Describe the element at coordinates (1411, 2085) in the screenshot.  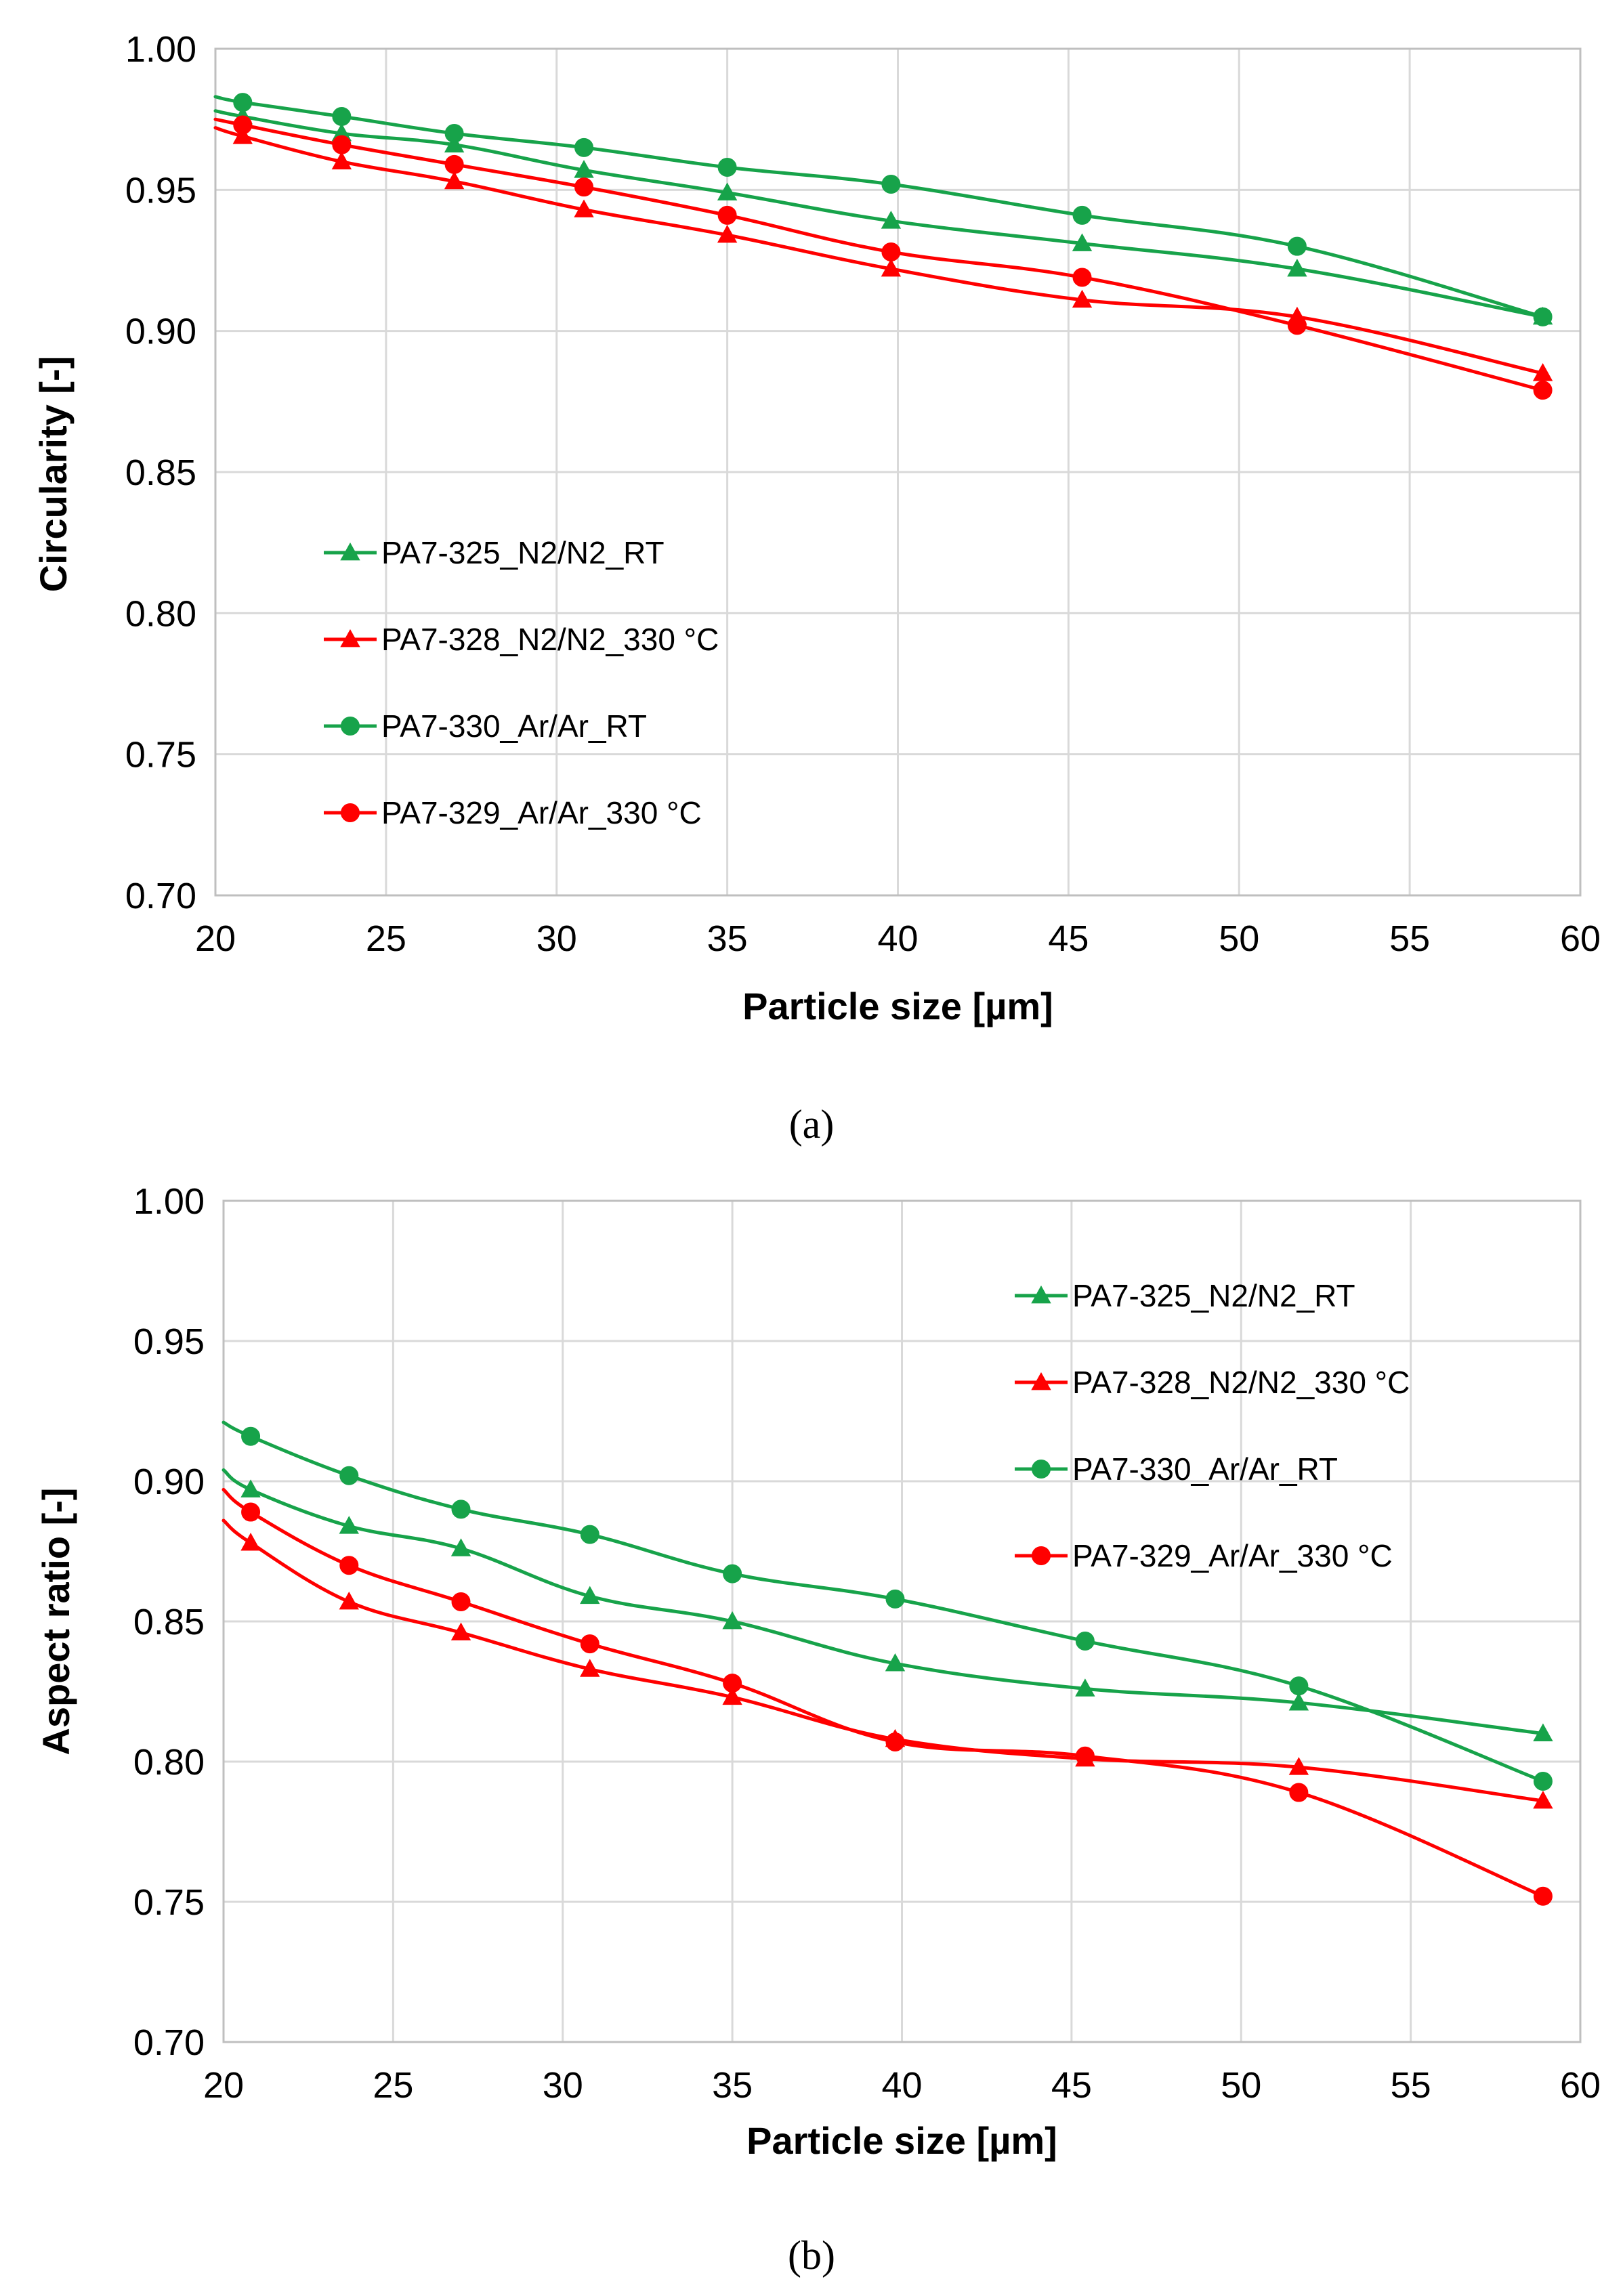
I see `x-tick-label: 55` at that location.